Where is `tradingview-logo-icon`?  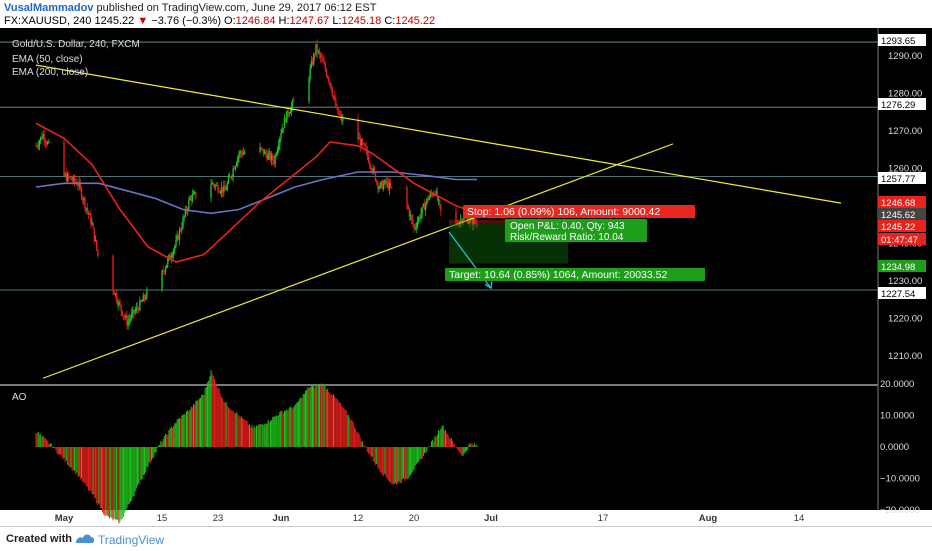 tradingview-logo-icon is located at coordinates (85, 538).